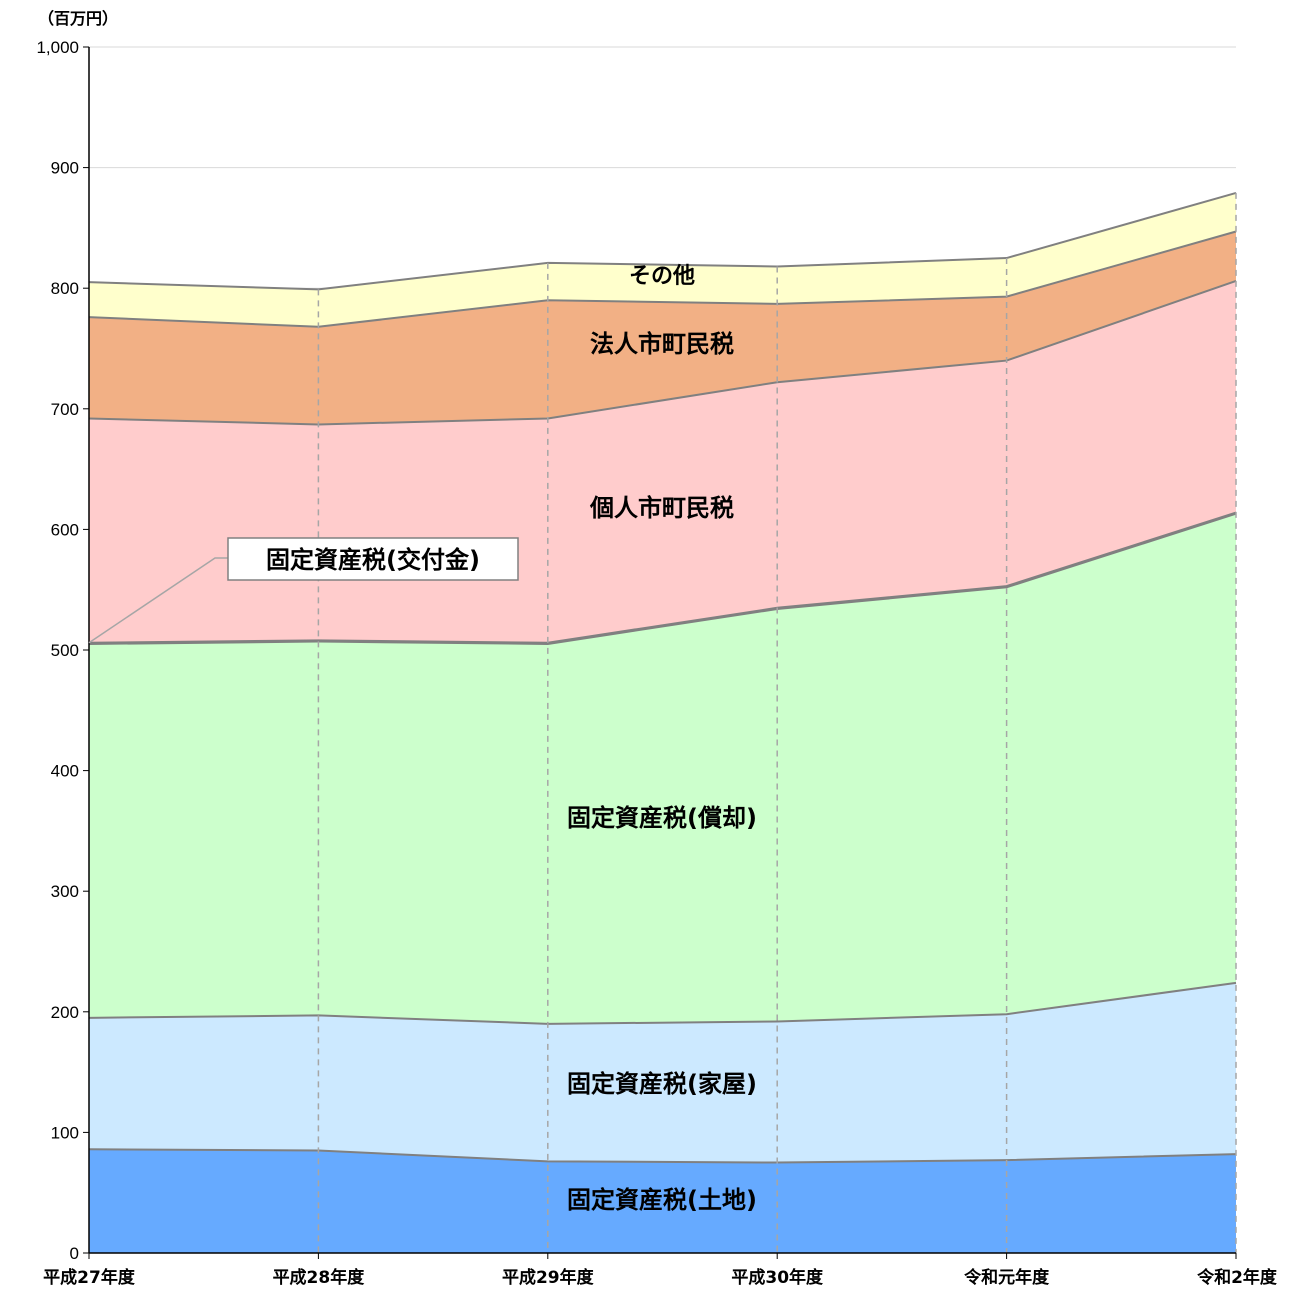 Image resolution: width=1301 pixels, height=1292 pixels. I want to click on x-tick-label: 平成29年度, so click(548, 1277).